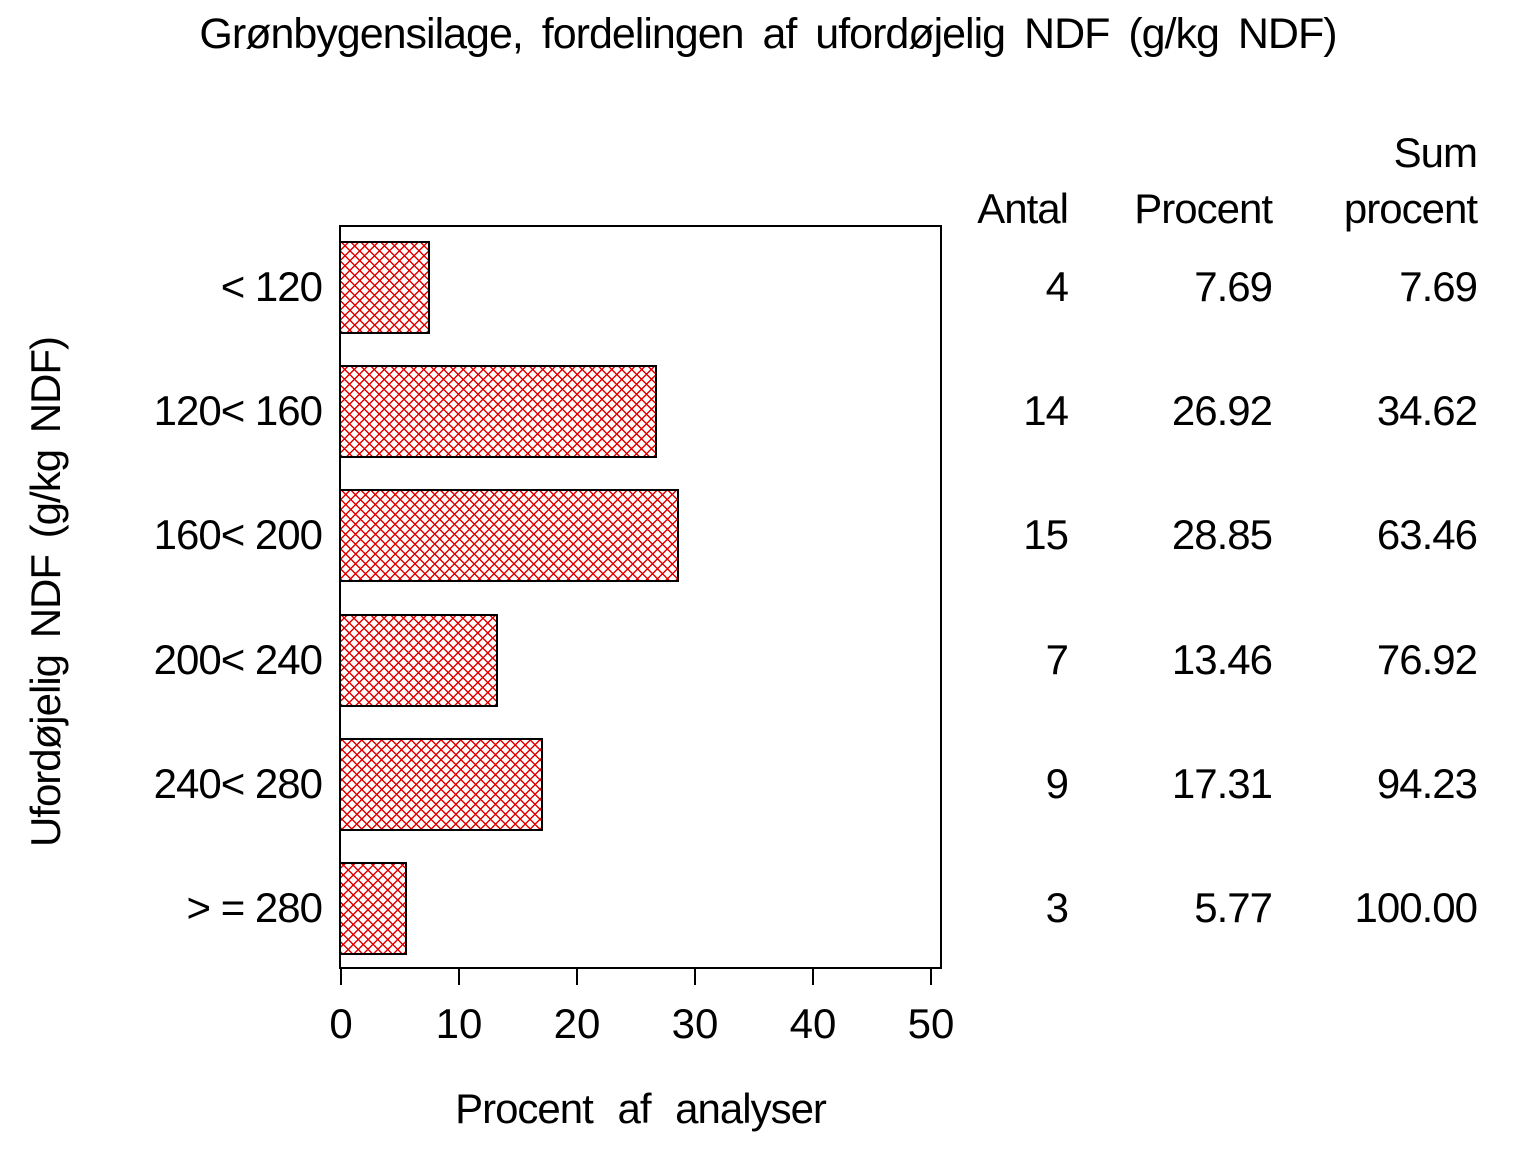 The width and height of the screenshot is (1536, 1152). I want to click on table-cell-procent-row-0: 7.69, so click(1233, 286).